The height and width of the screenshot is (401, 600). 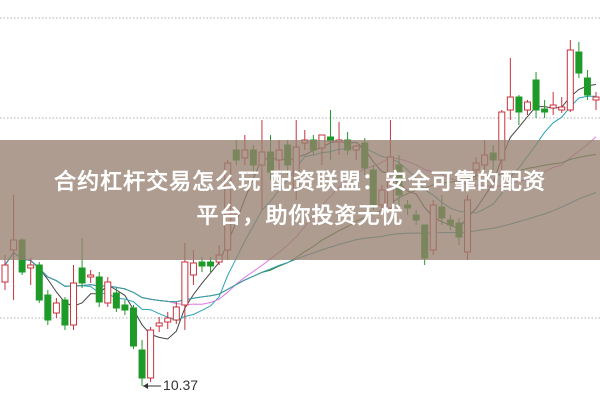 I want to click on low-arrow-head, so click(x=146, y=386).